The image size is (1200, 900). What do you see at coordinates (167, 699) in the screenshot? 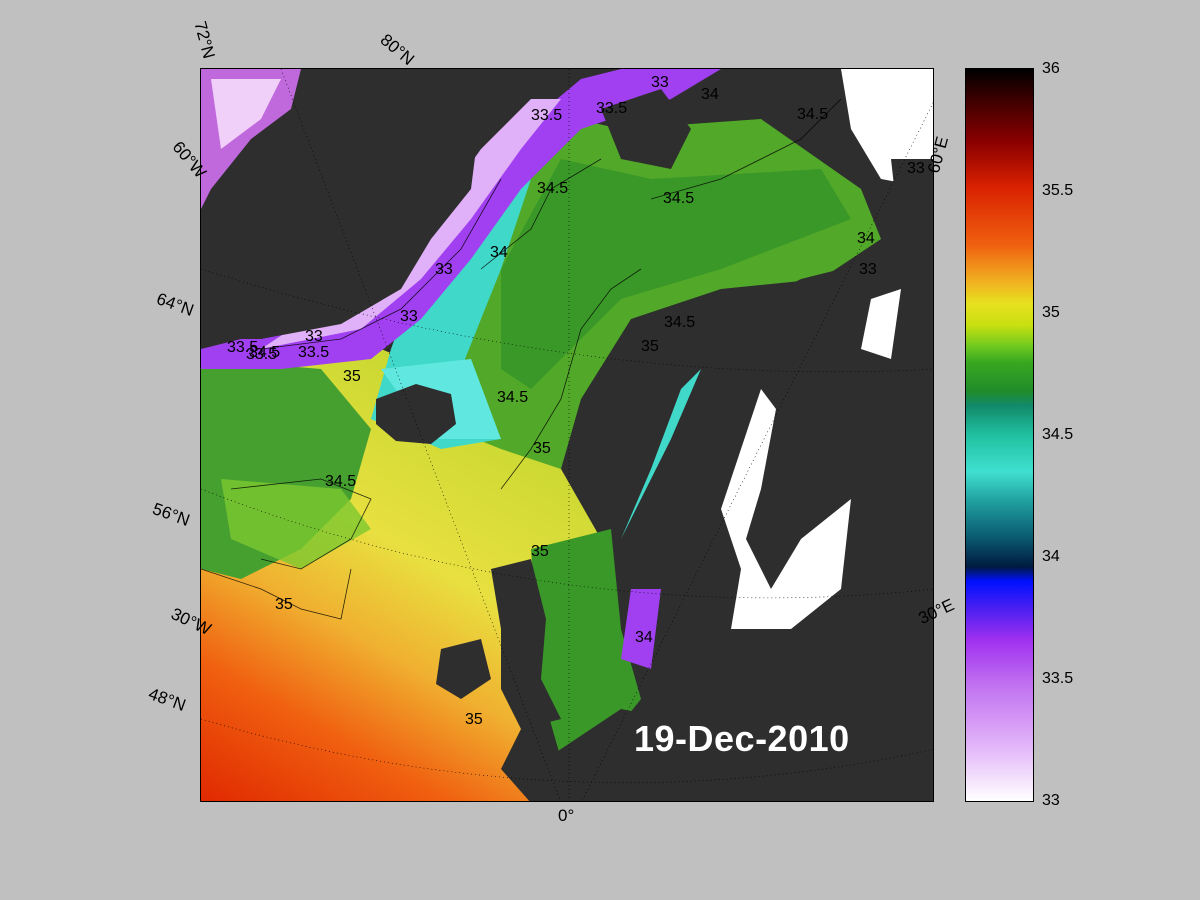
I see `lat-label-48n: 48°N` at bounding box center [167, 699].